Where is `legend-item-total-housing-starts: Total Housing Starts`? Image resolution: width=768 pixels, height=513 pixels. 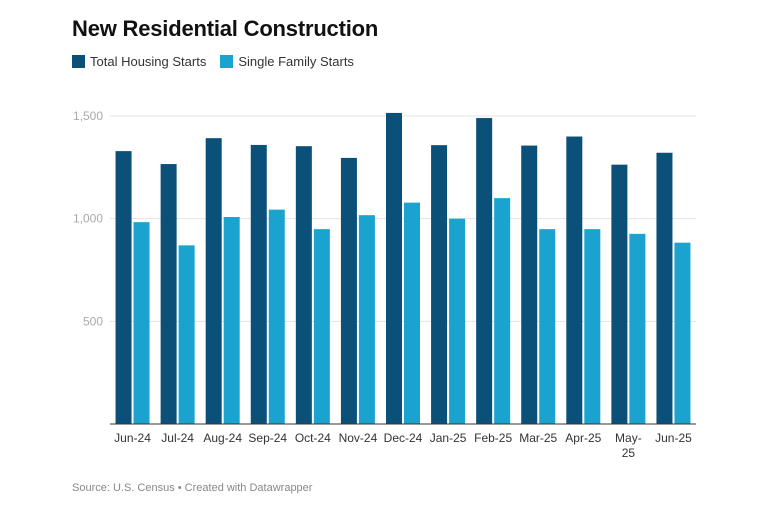
legend-item-total-housing-starts: Total Housing Starts is located at coordinates (139, 61).